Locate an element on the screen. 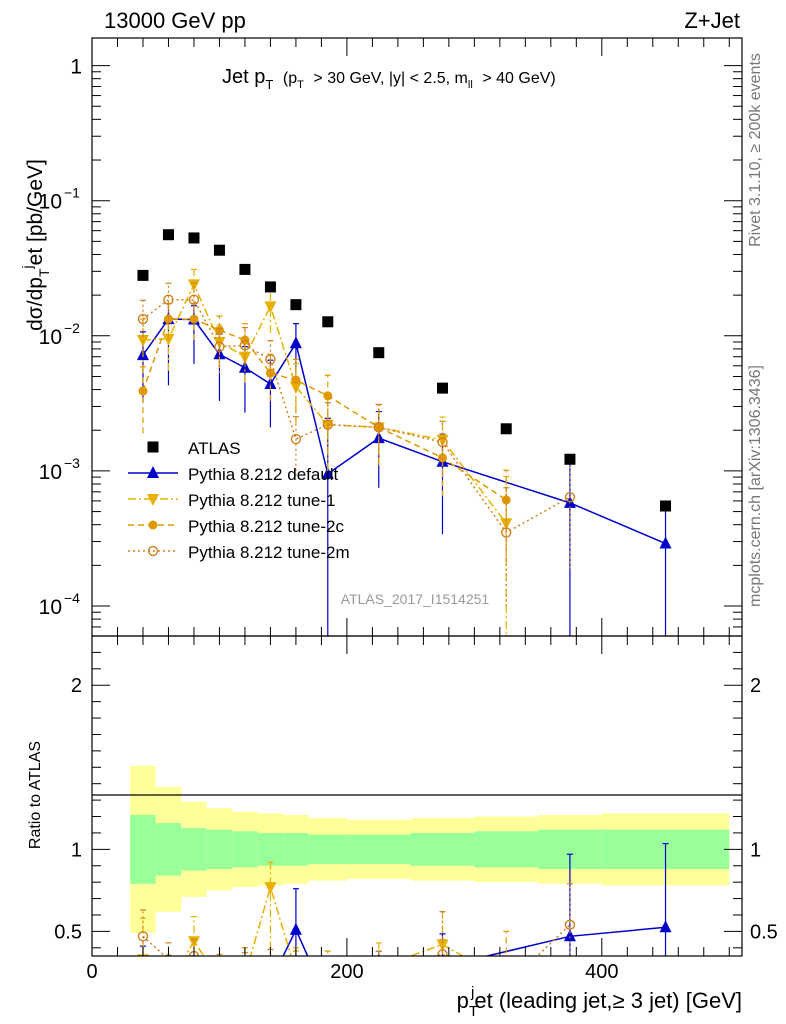 Image resolution: width=786 pixels, height=1024 pixels. ratio-tick-label-right: 2 is located at coordinates (755, 686).